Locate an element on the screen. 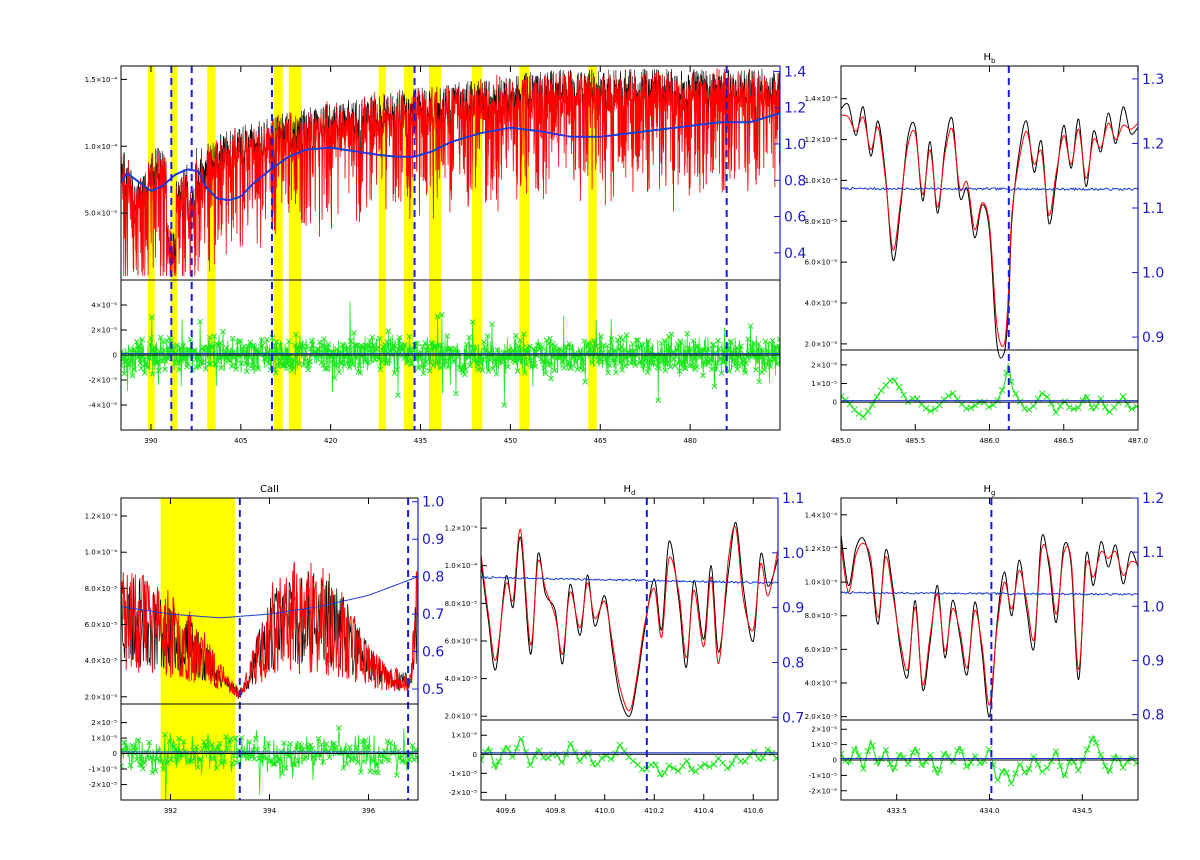 This screenshot has height=860, width=1200. y-tick-label: 2.0×10⁻⁵ is located at coordinates (821, 717).